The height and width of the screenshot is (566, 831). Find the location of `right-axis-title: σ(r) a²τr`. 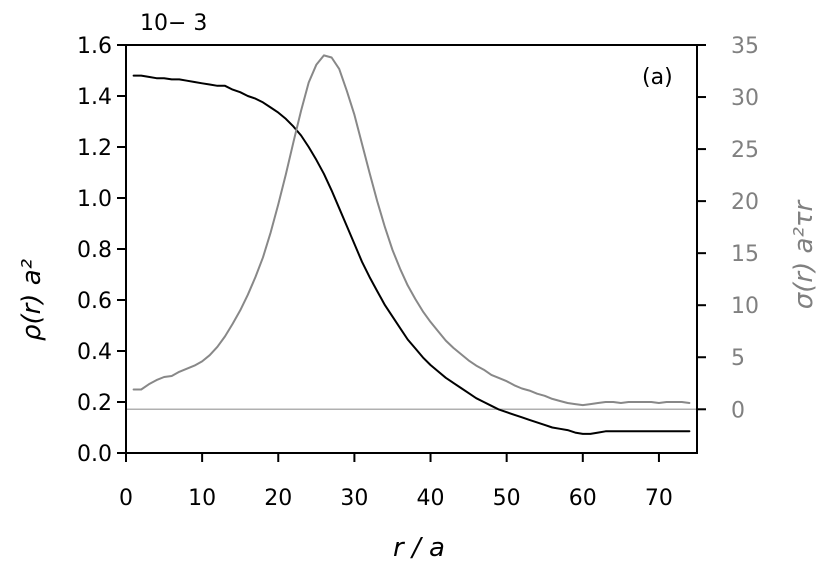

right-axis-title: σ(r) a²τr is located at coordinates (804, 253).